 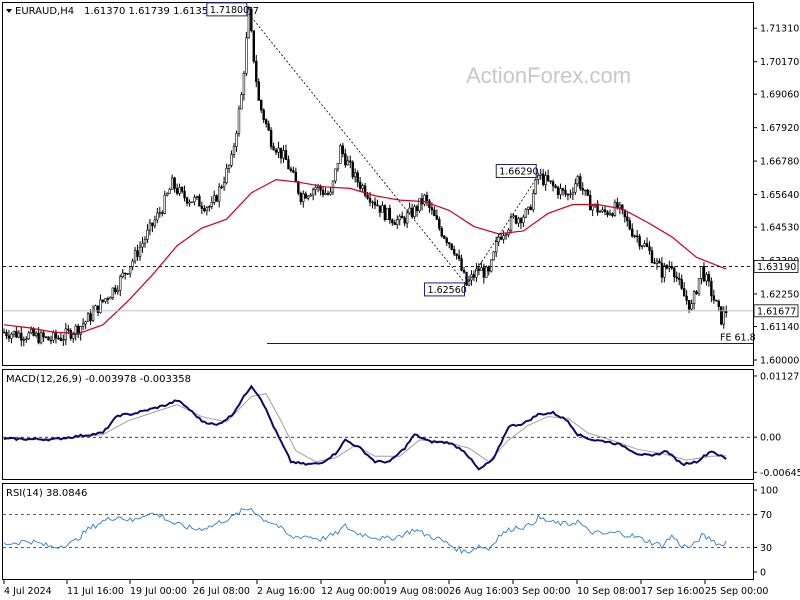 I want to click on macd-line, so click(x=365, y=427).